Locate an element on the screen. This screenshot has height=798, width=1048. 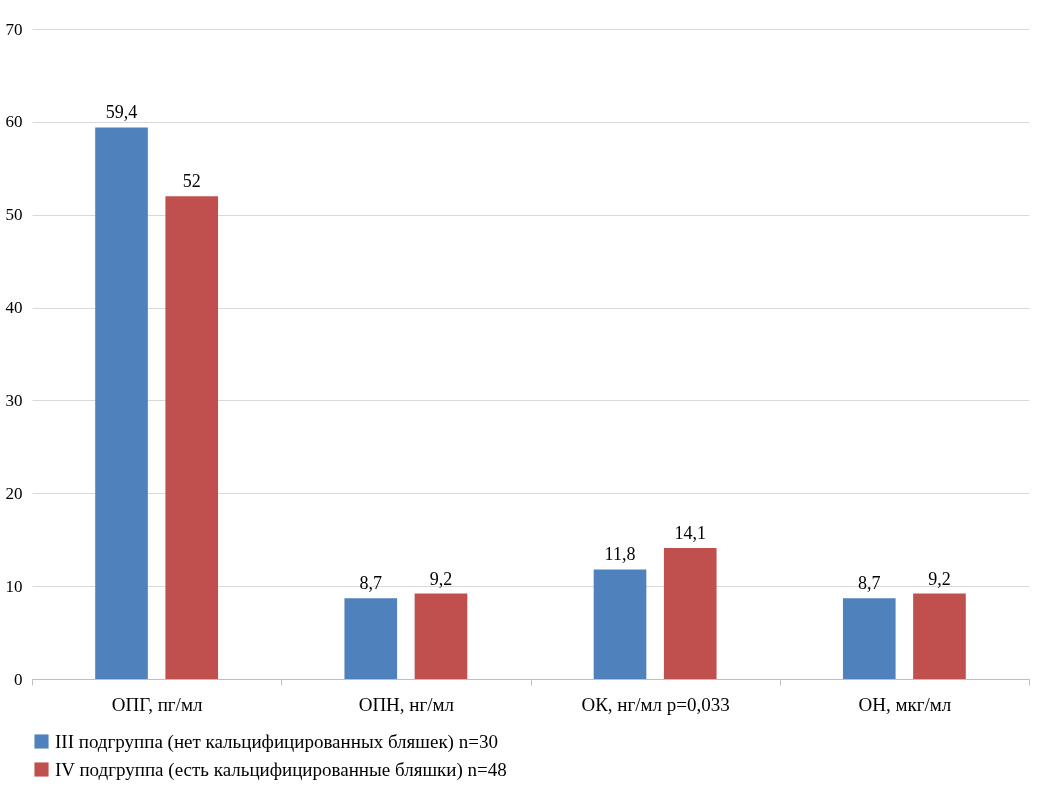
y-tick-label: 30 is located at coordinates (14, 400).